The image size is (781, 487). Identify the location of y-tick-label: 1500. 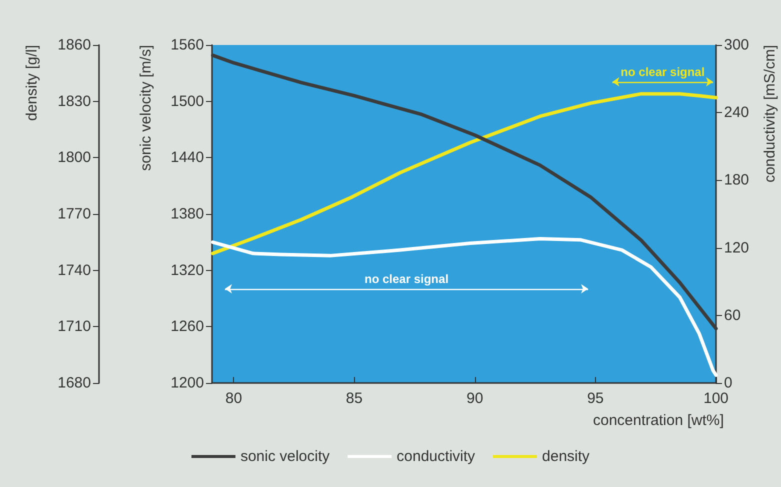
(187, 101).